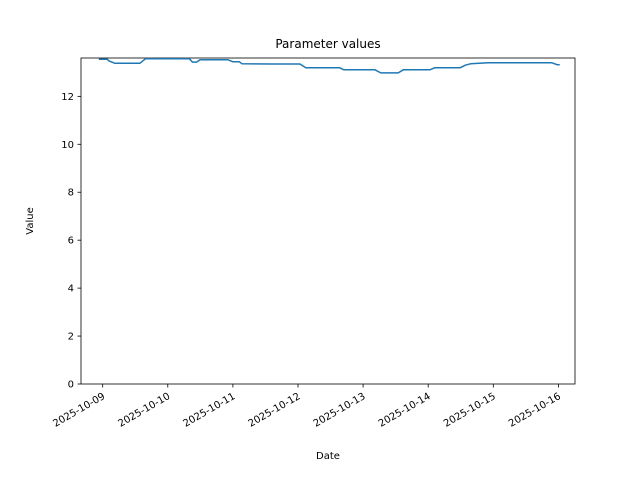  I want to click on x-tick-label: 2025-10-14, so click(405, 410).